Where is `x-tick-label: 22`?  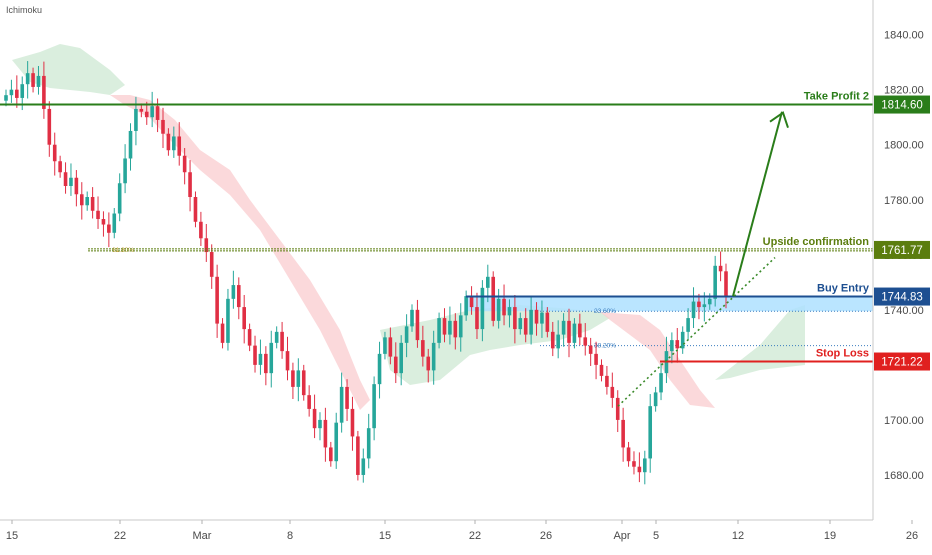 x-tick-label: 22 is located at coordinates (475, 536).